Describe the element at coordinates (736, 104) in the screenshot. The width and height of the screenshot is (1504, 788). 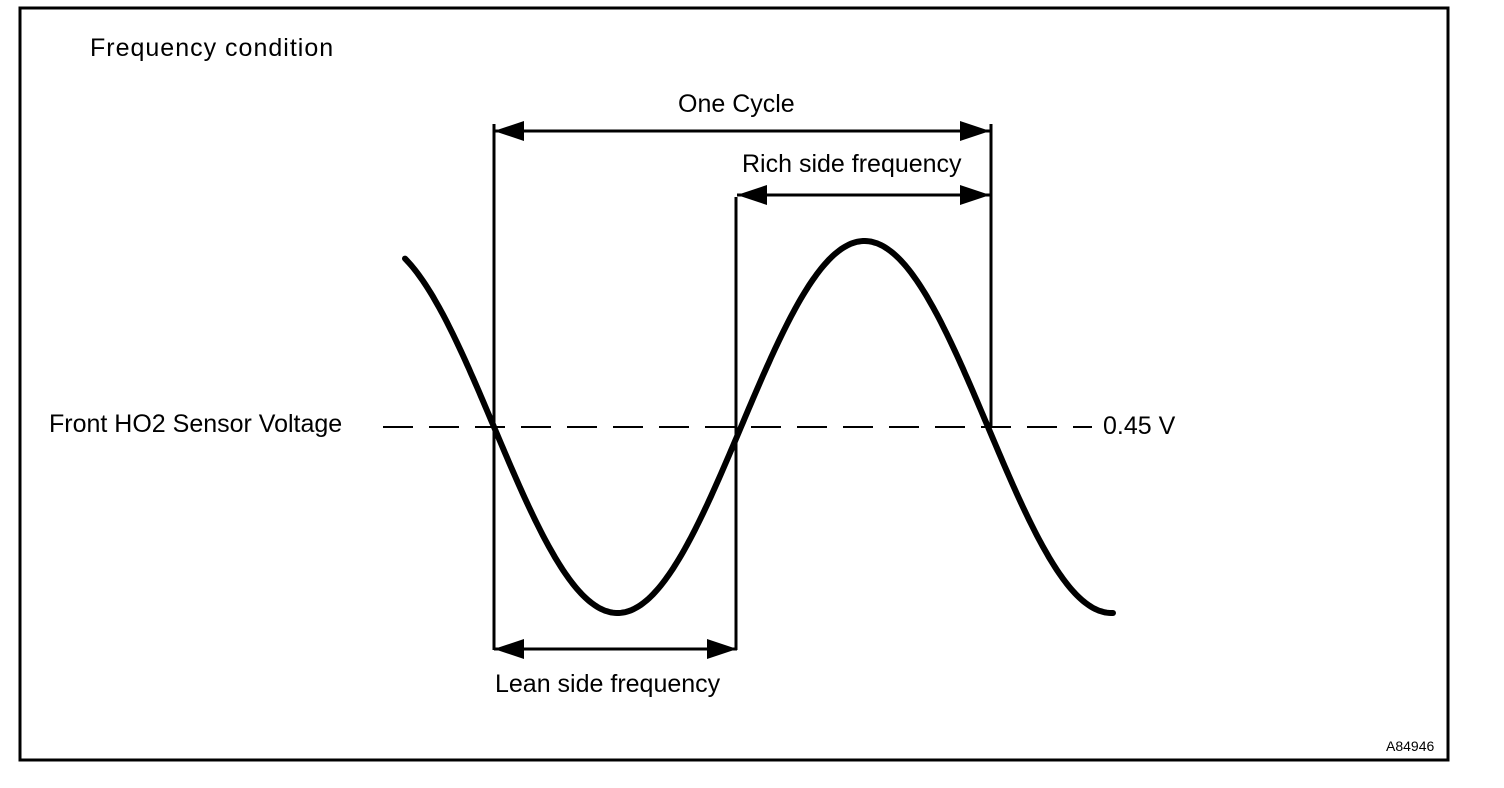
I see `one-cycle-label: One Cycle` at that location.